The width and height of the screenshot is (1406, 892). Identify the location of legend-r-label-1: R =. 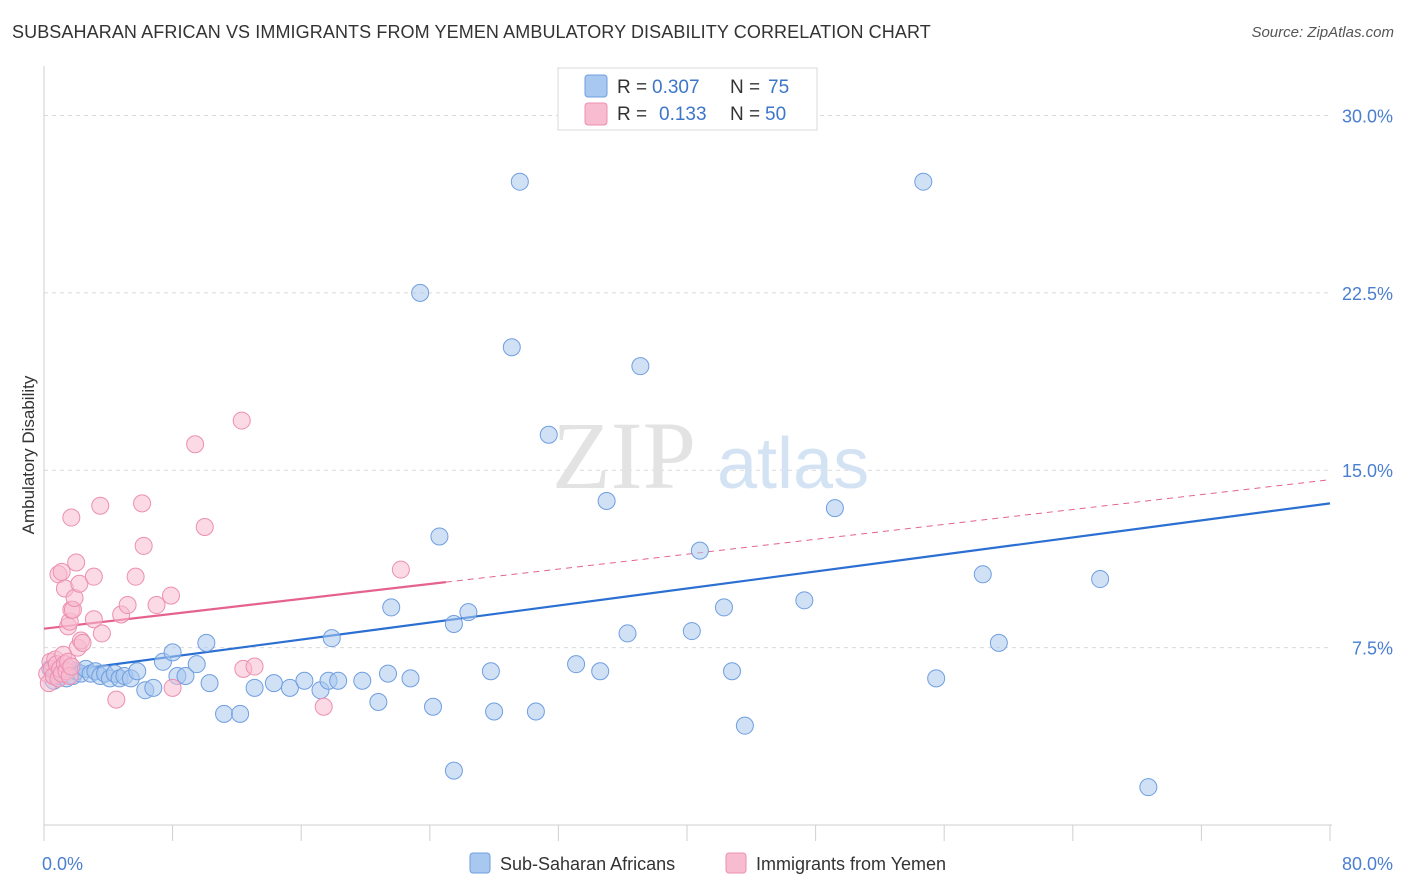
(632, 87).